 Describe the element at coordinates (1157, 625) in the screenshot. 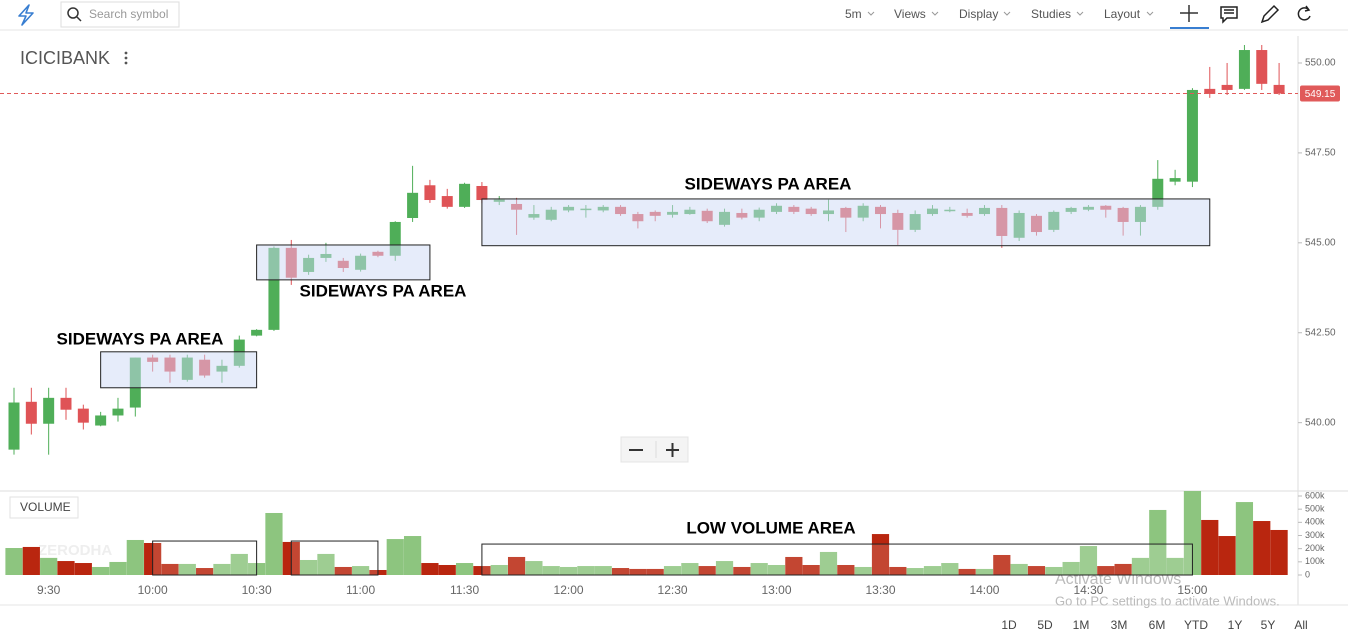

I see `range-button: 6M` at that location.